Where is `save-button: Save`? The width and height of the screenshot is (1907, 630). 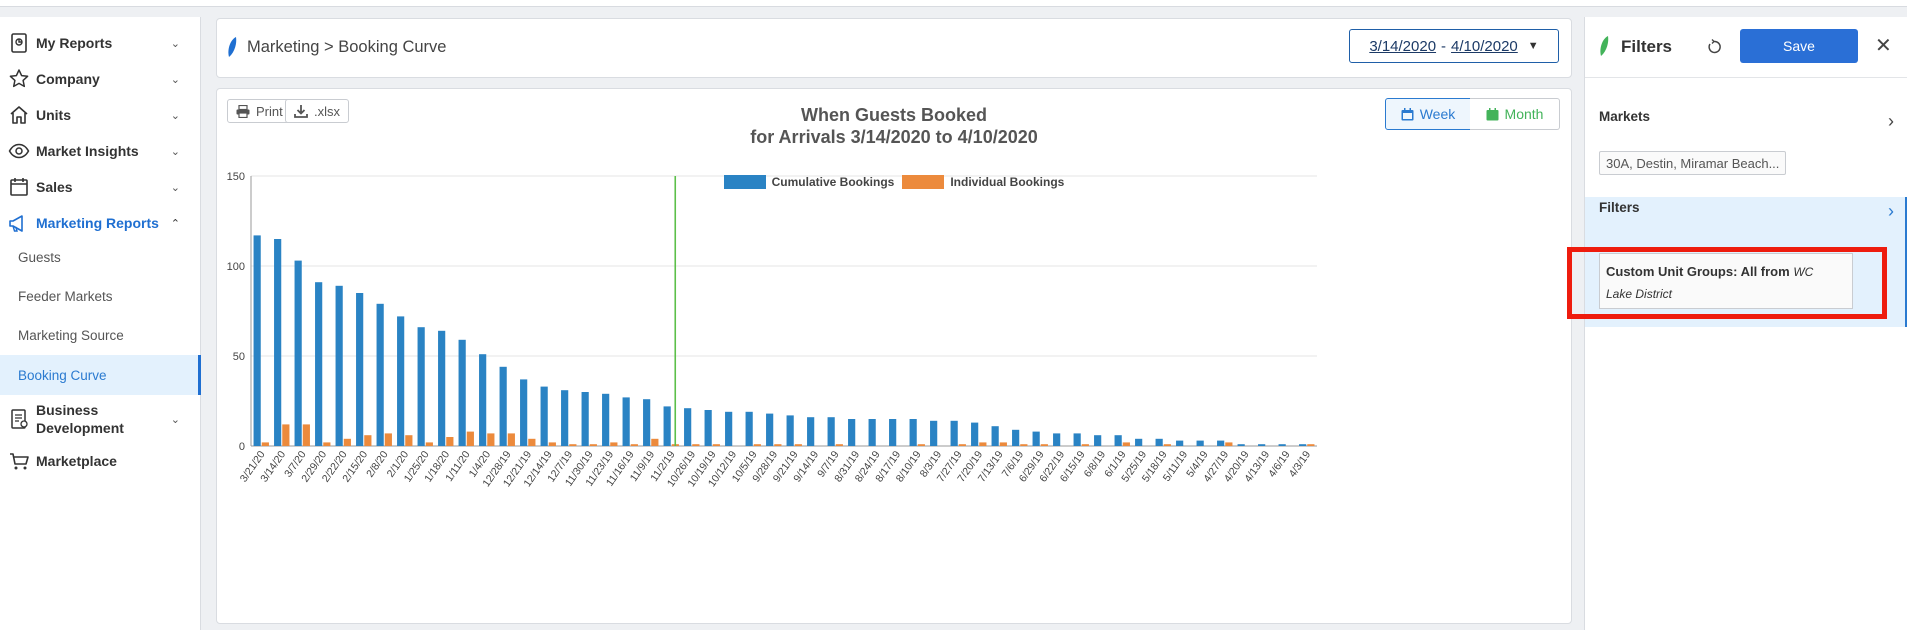
save-button: Save is located at coordinates (1799, 46).